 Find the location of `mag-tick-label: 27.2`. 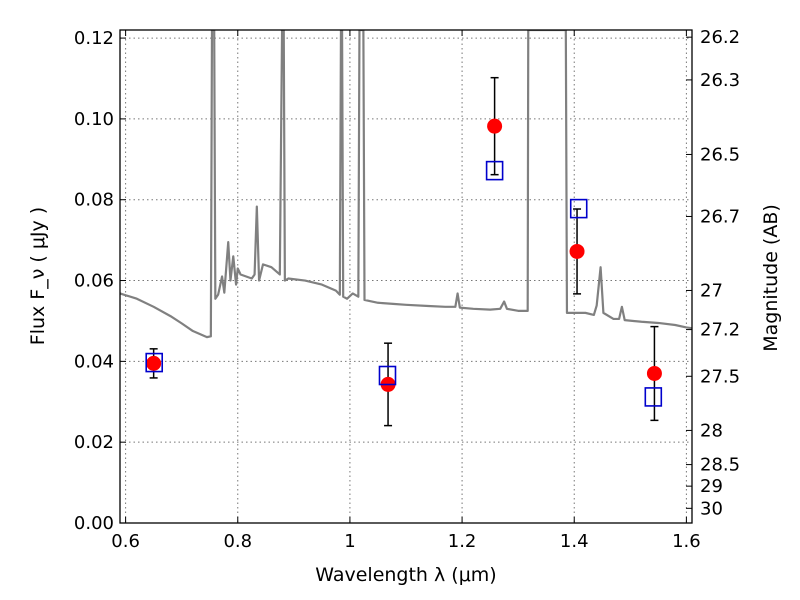

mag-tick-label: 27.2 is located at coordinates (720, 330).